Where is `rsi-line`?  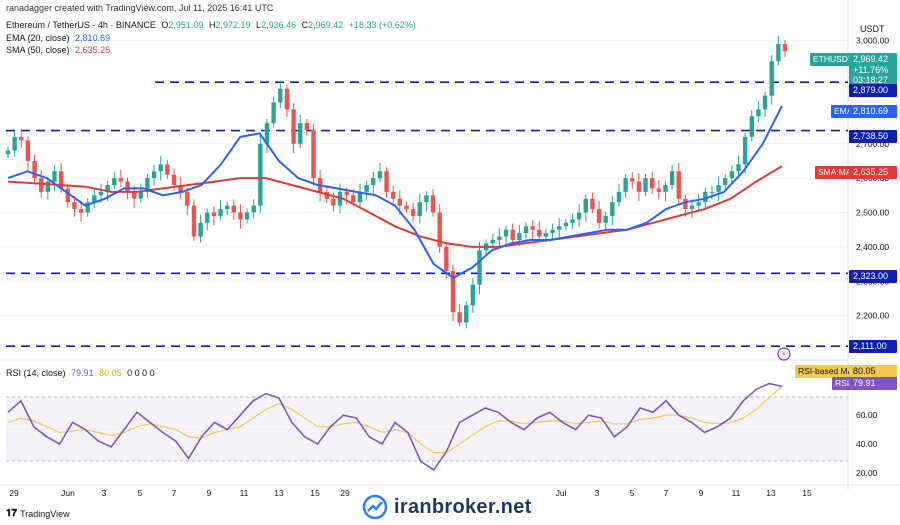
rsi-line is located at coordinates (395, 427).